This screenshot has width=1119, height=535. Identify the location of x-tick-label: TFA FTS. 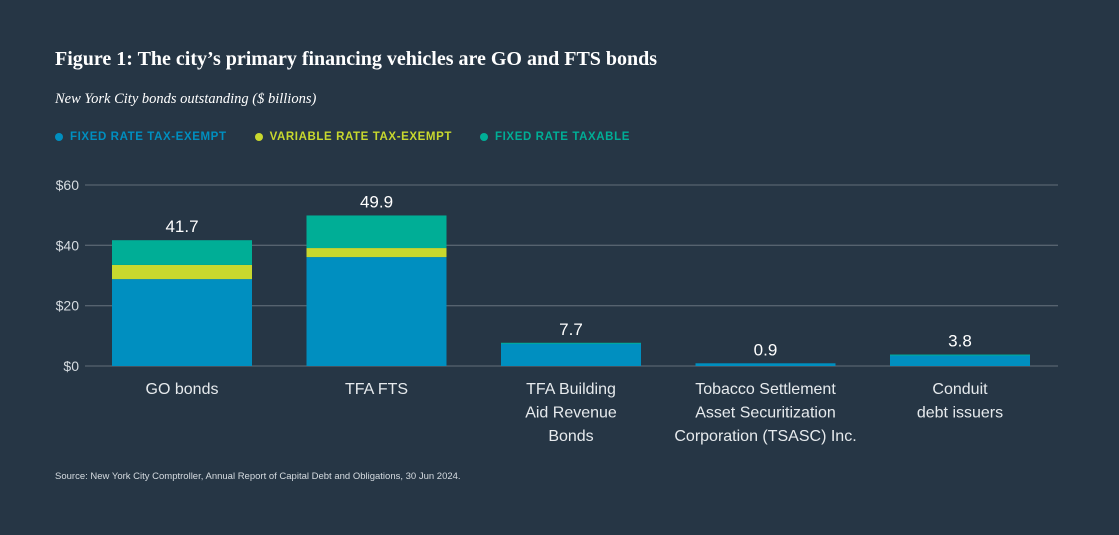
(376, 389).